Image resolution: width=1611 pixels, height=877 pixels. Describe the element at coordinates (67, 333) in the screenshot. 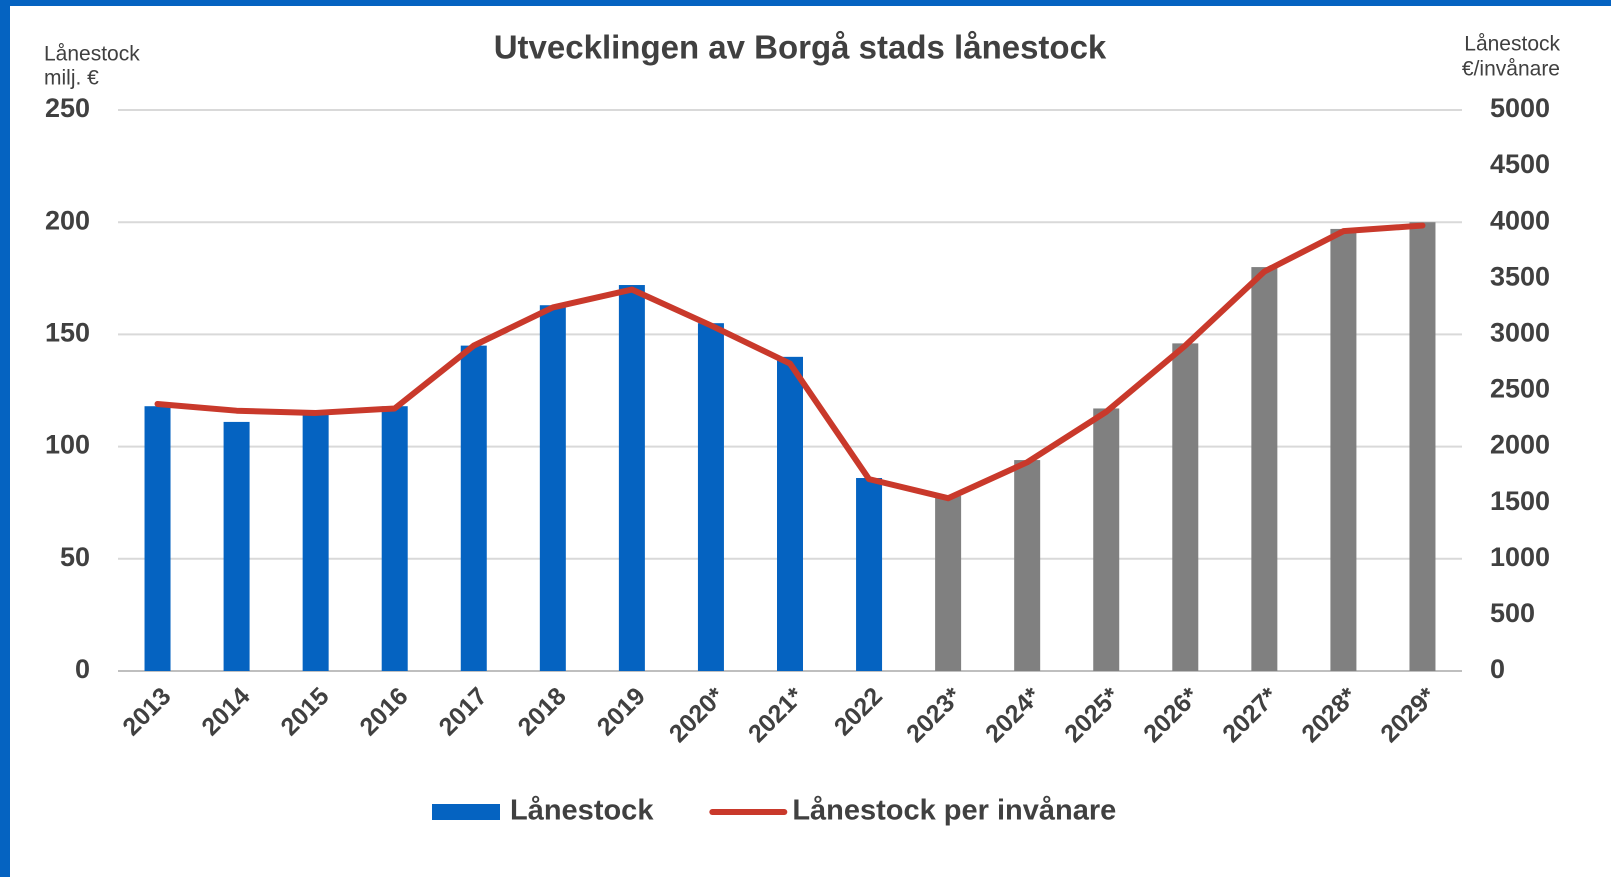

I see `y-tick-label: 150` at that location.